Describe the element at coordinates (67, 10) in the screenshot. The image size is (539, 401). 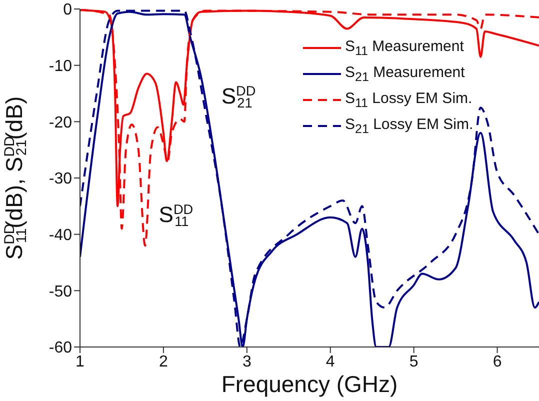
I see `y-tick-label: 0` at that location.